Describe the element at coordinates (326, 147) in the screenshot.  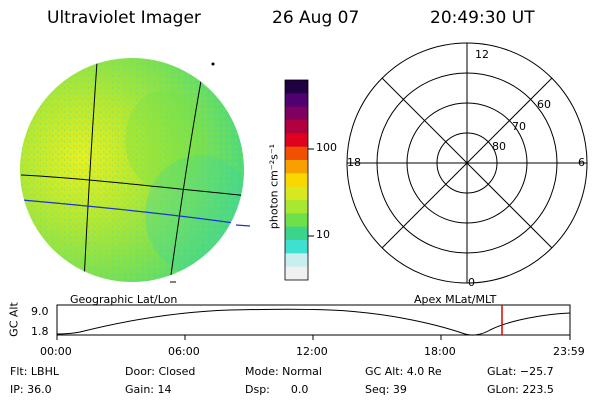
I see `colorbar-label-100: 100` at that location.